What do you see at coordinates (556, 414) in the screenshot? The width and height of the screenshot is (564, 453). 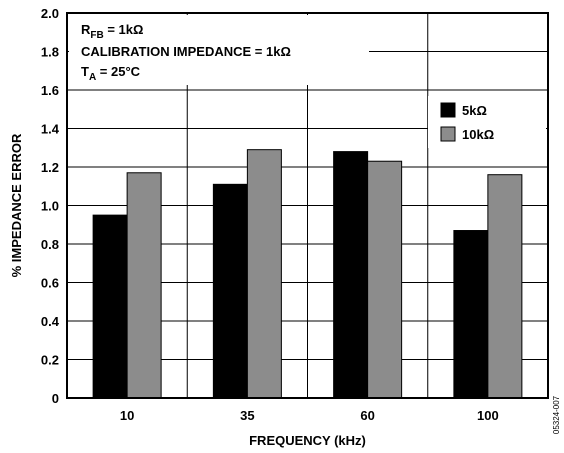 I see `figure-id: 05324-007` at bounding box center [556, 414].